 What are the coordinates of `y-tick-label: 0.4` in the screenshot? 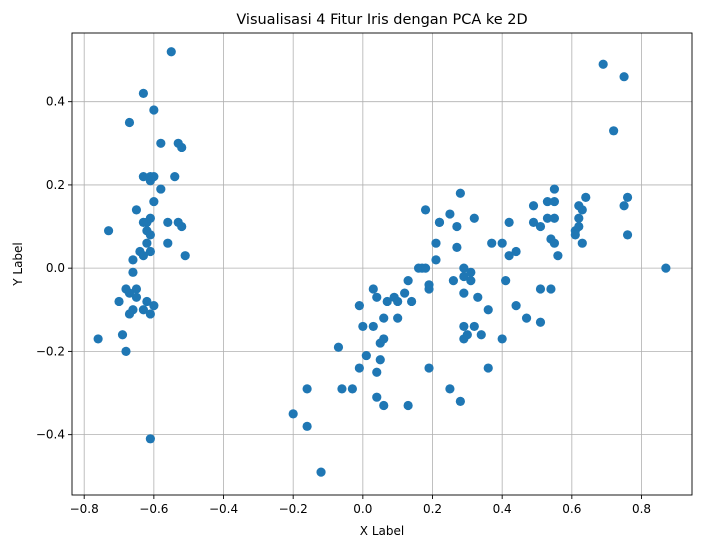 It's located at (55, 102).